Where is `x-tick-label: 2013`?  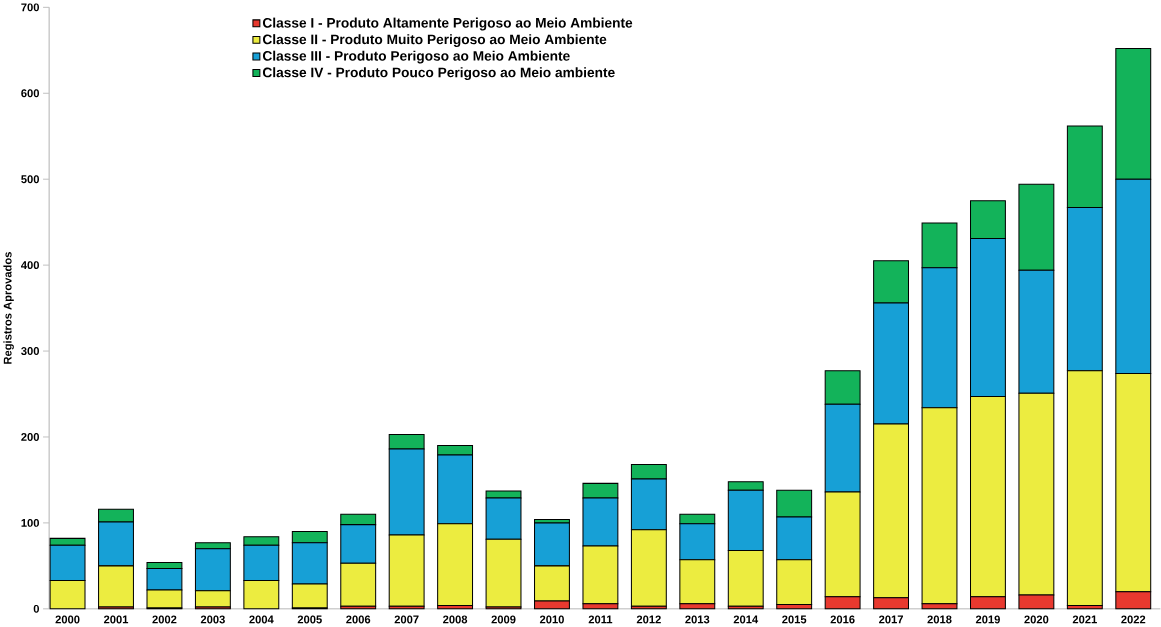 x-tick-label: 2013 is located at coordinates (697, 619).